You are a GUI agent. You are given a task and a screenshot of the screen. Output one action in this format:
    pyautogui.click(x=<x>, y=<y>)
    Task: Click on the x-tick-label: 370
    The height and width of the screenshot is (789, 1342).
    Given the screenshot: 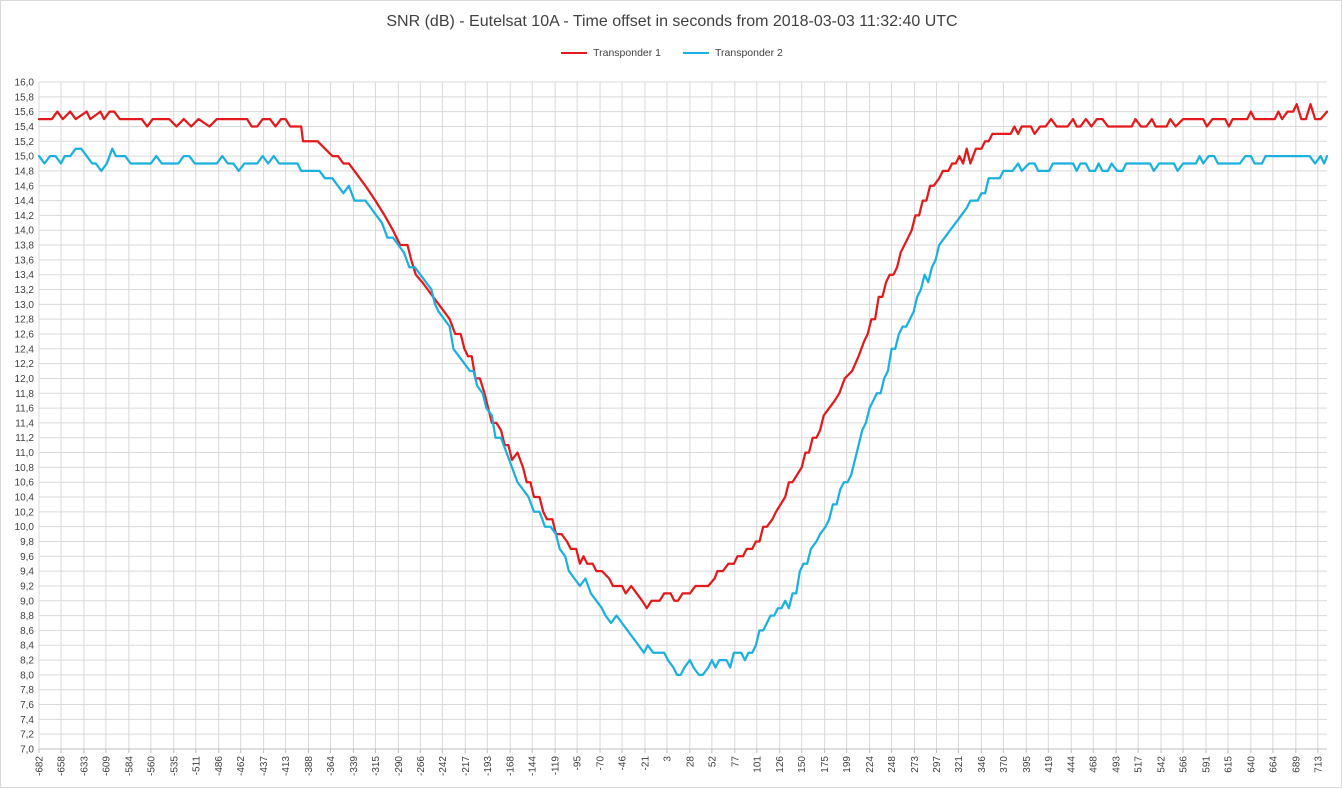 What is the action you would take?
    pyautogui.click(x=1004, y=764)
    